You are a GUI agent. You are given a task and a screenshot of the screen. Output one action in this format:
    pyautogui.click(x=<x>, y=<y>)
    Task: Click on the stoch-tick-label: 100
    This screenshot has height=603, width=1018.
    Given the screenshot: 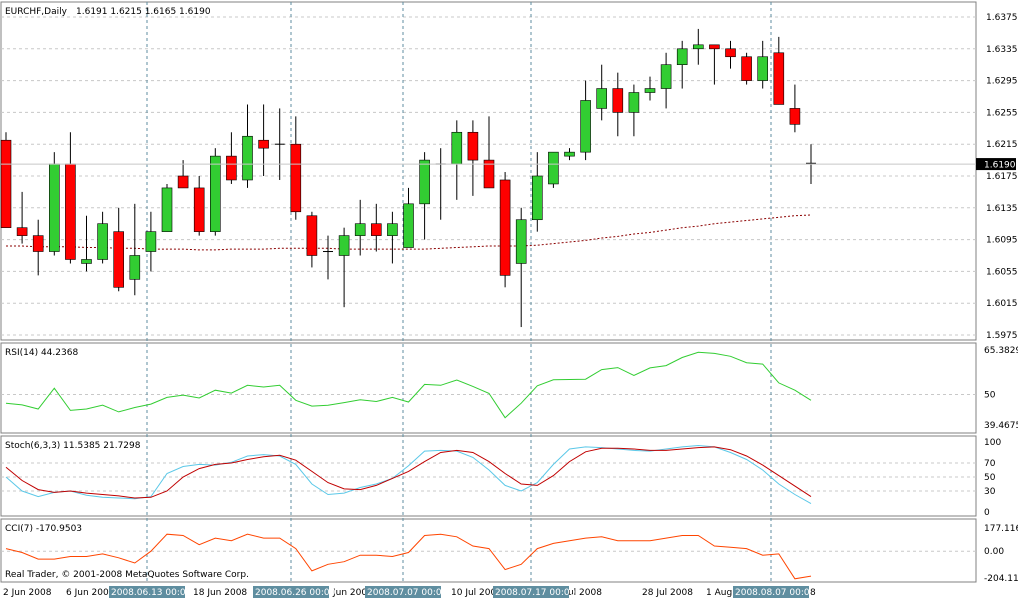 What is the action you would take?
    pyautogui.click(x=992, y=443)
    